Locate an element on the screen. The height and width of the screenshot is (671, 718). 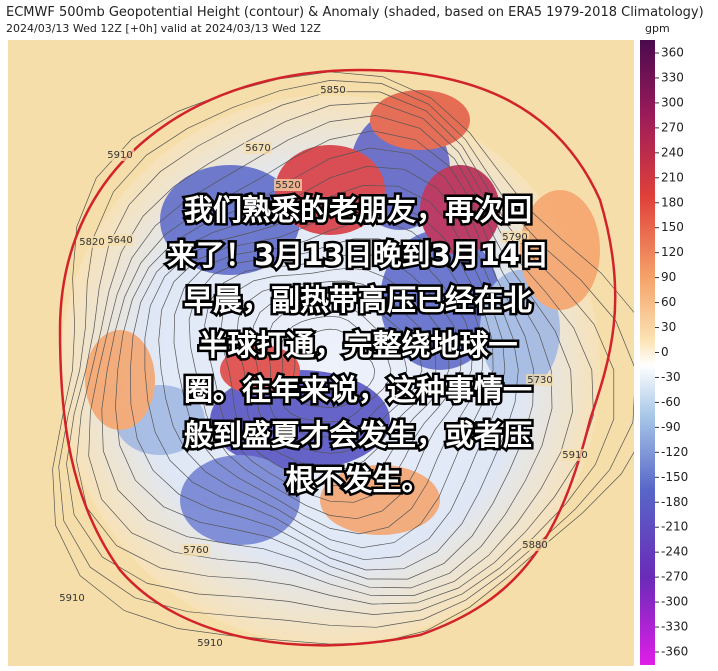
contour-label: 5850 is located at coordinates (332, 90).